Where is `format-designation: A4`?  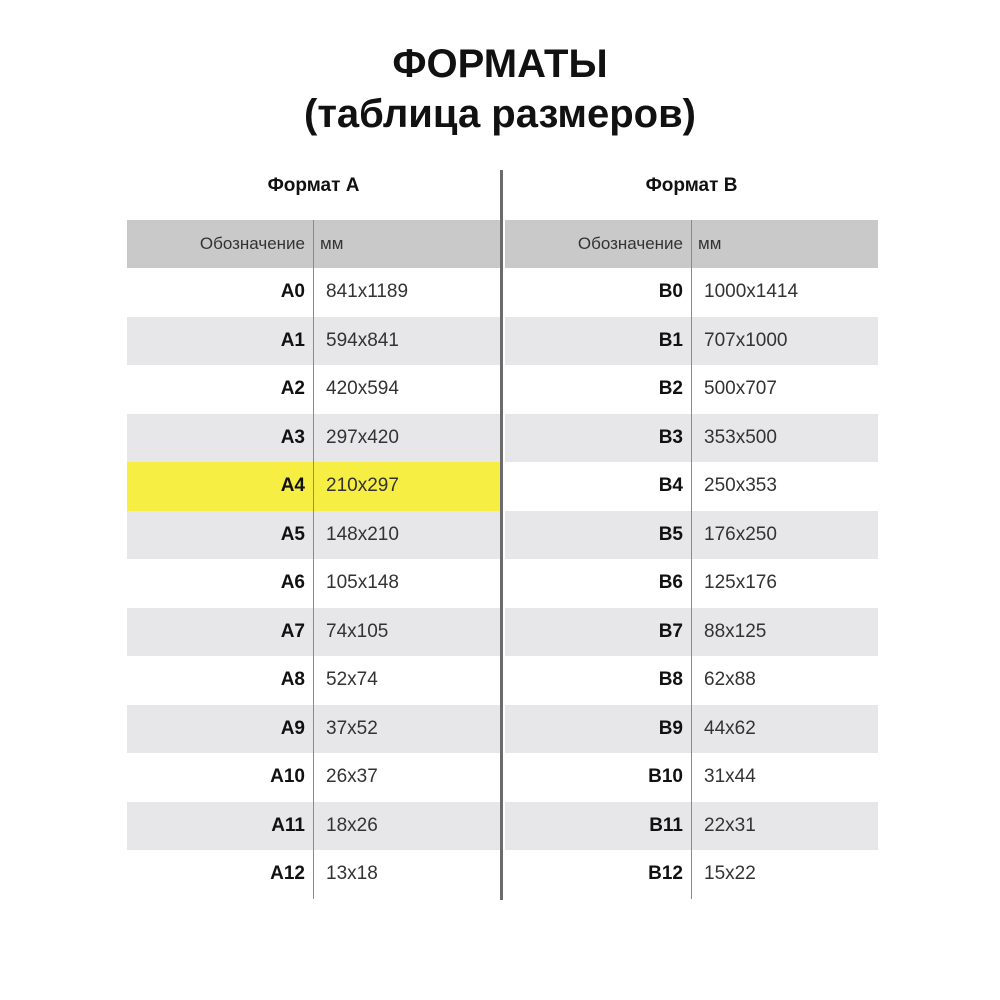
format-designation: A4 is located at coordinates (292, 486).